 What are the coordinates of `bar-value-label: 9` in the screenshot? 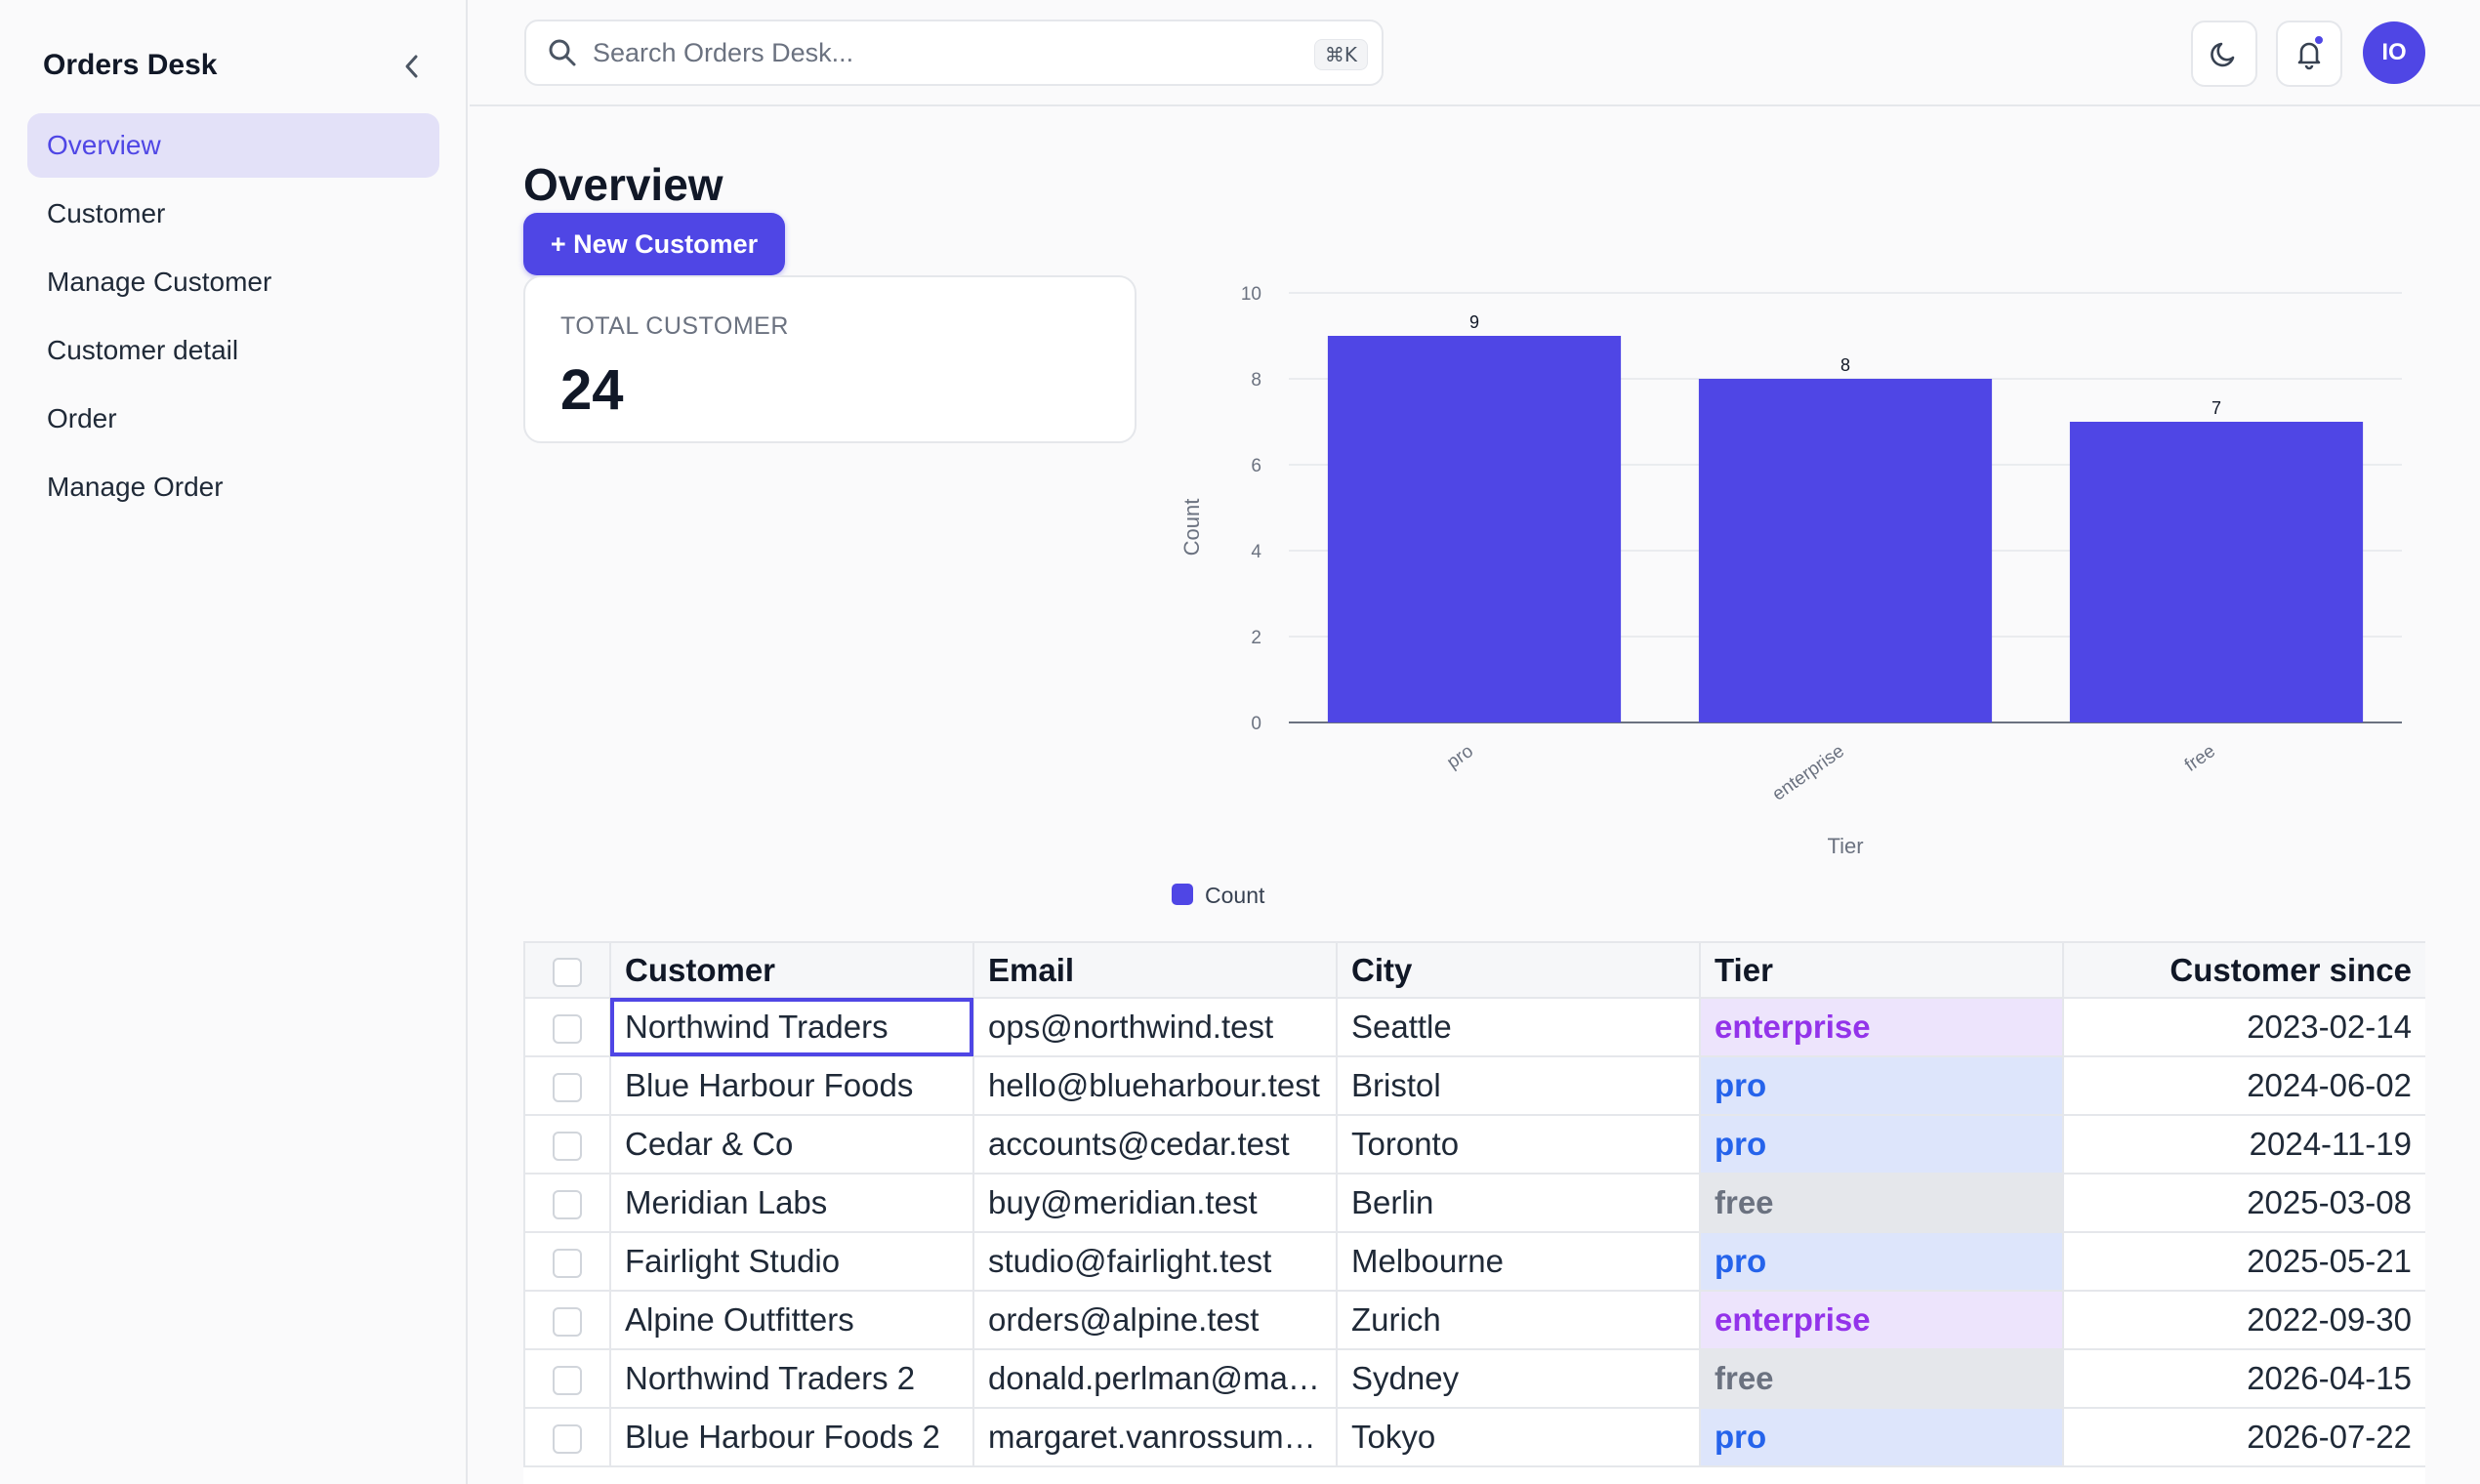 It's located at (1474, 322).